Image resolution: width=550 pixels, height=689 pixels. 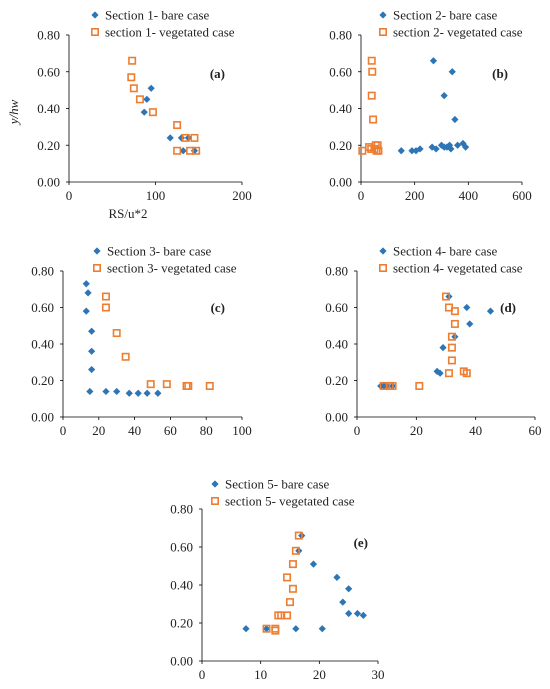 What do you see at coordinates (378, 674) in the screenshot?
I see `x-tick-label: 30` at bounding box center [378, 674].